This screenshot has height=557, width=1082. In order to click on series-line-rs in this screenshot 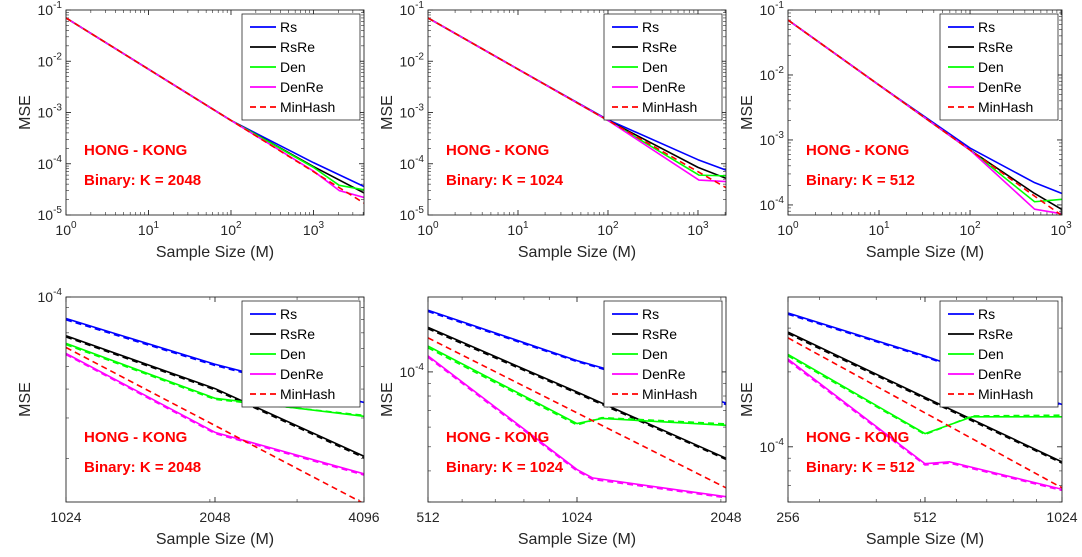, I will do `click(215, 362)`.